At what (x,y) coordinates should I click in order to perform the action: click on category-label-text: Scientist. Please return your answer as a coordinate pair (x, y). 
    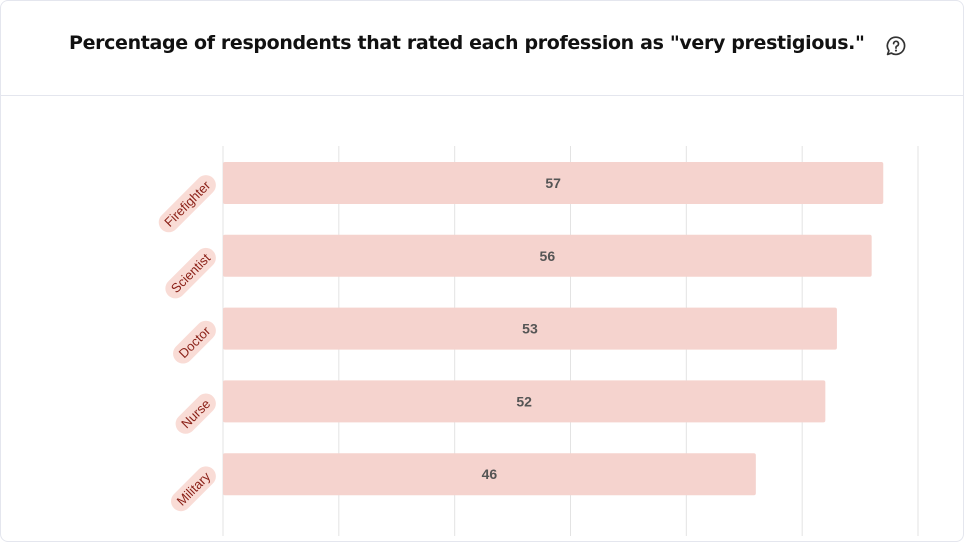
    Looking at the image, I should click on (191, 273).